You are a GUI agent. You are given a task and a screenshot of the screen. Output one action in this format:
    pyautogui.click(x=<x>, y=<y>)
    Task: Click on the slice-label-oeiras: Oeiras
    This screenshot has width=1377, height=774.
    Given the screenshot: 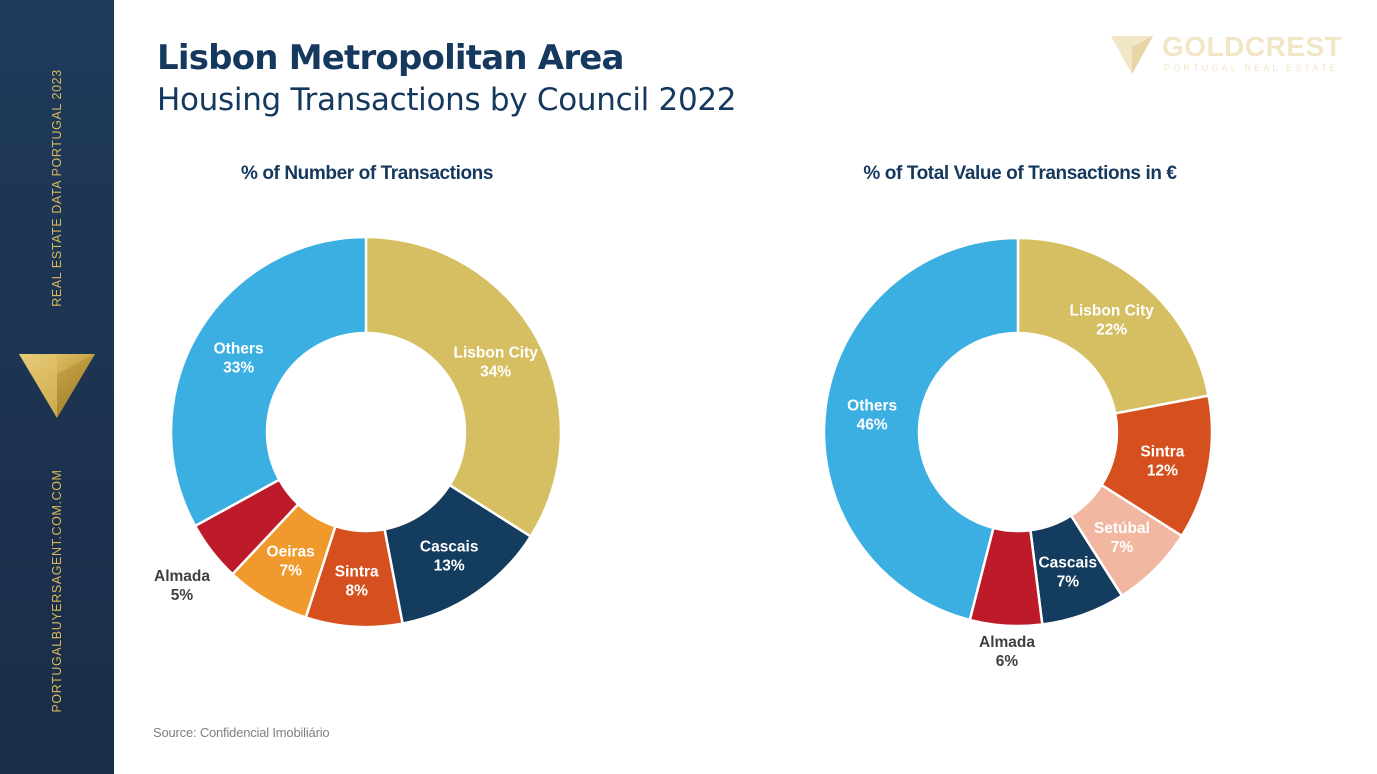 What is the action you would take?
    pyautogui.click(x=291, y=551)
    